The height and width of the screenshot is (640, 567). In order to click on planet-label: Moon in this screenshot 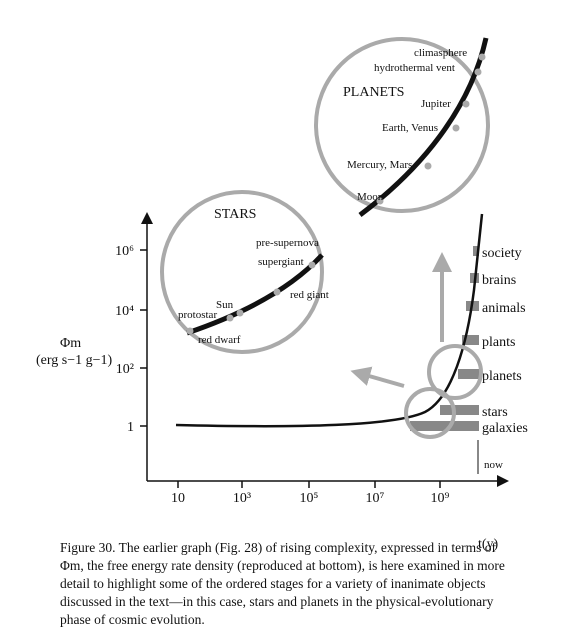, I will do `click(370, 197)`.